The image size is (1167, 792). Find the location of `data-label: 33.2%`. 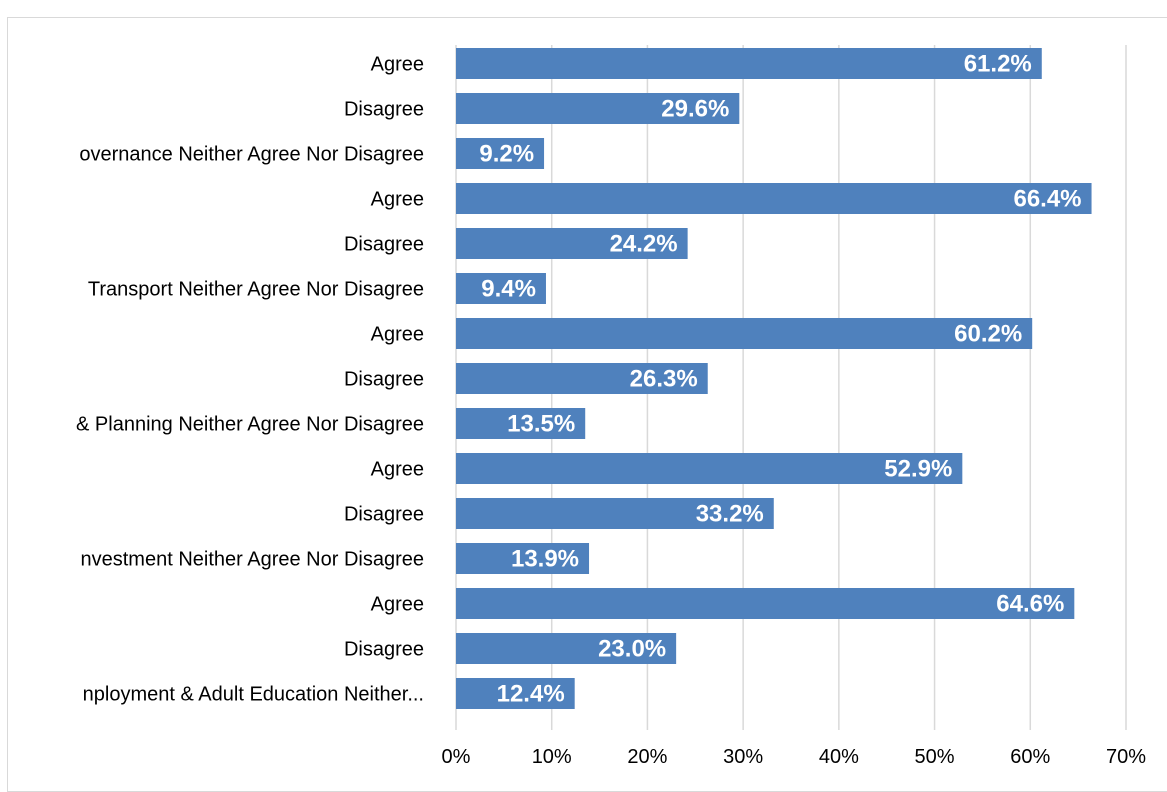

data-label: 33.2% is located at coordinates (730, 514).